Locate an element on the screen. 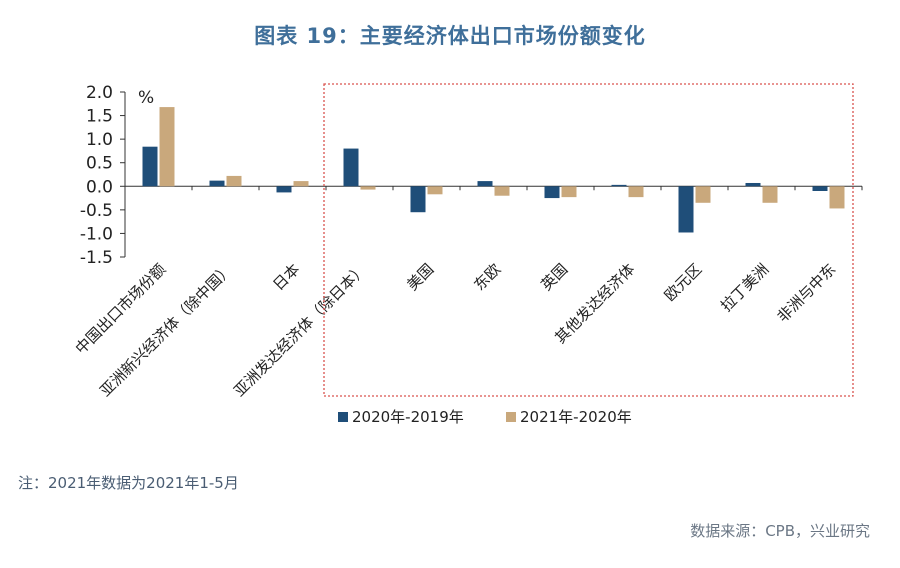 The image size is (900, 568). x-tick-label: 东欧 is located at coordinates (487, 277).